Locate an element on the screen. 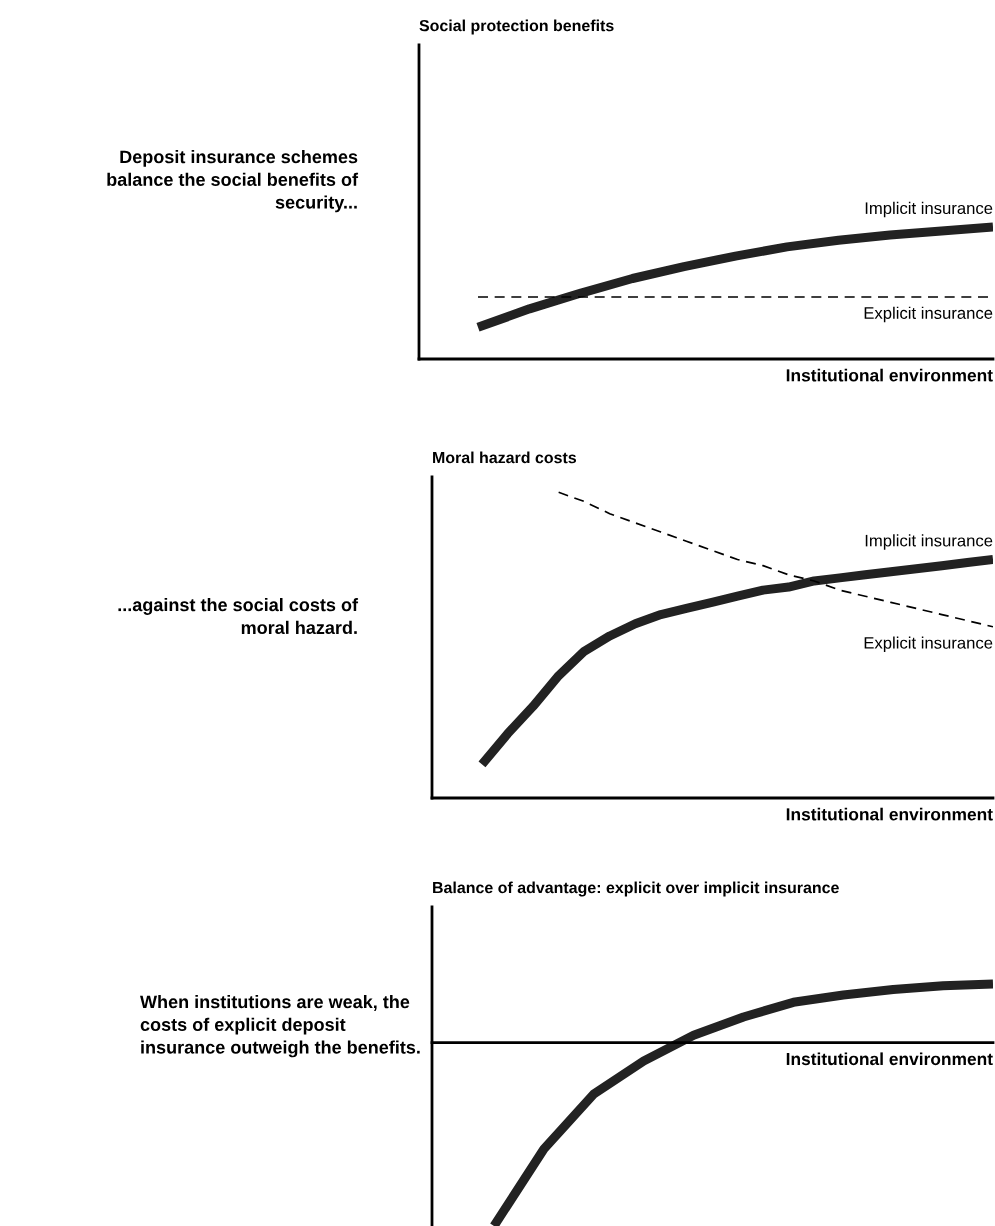  text: When institutions are weak, the costs of explicit deposit insurance outweigh the benefits. is located at coordinates (280, 1026).